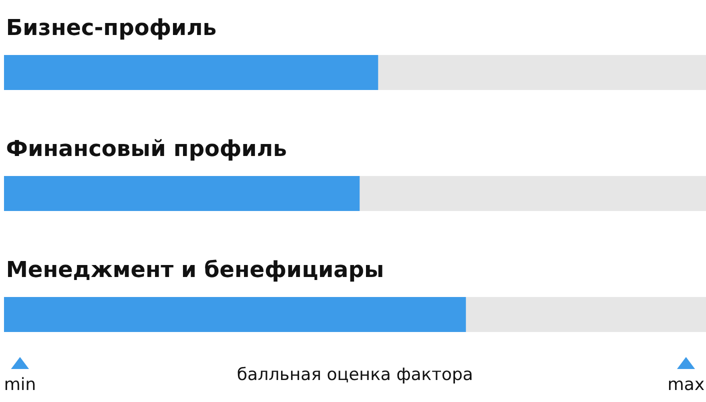 This screenshot has width=706, height=402. I want to click on x-axis-title: балльная оценка фактора, so click(355, 375).